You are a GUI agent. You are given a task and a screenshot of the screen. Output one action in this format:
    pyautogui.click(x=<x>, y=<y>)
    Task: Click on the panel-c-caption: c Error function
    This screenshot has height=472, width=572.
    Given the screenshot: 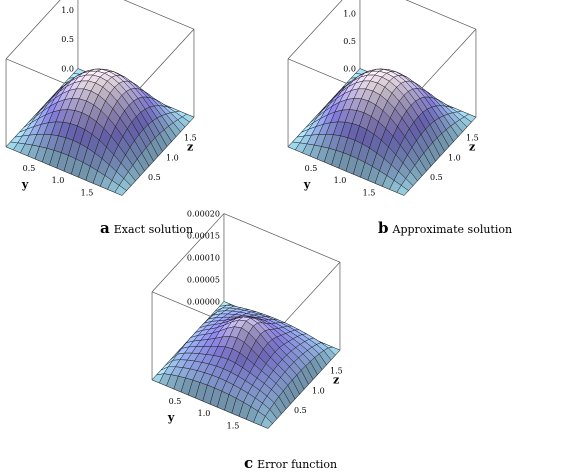 What is the action you would take?
    pyautogui.click(x=290, y=463)
    